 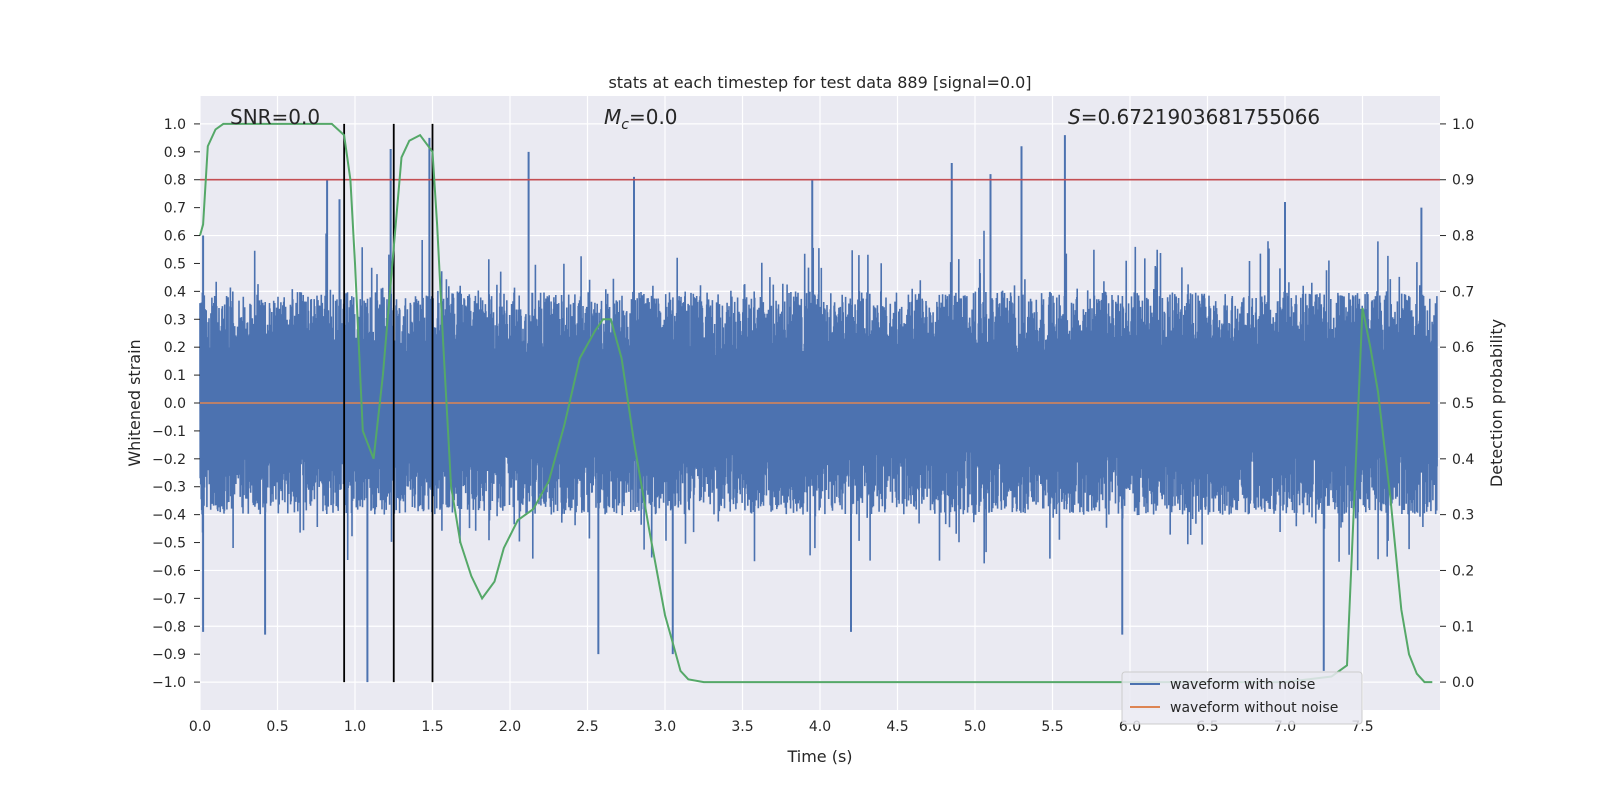 What do you see at coordinates (355, 727) in the screenshot?
I see `x-tick-label: 1.0` at bounding box center [355, 727].